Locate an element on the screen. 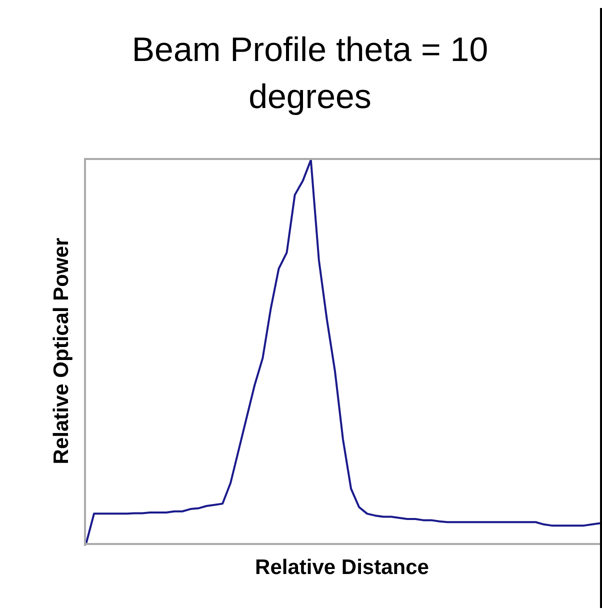  chart-title: Beam Profile theta = 10 degrees is located at coordinates (310, 74).